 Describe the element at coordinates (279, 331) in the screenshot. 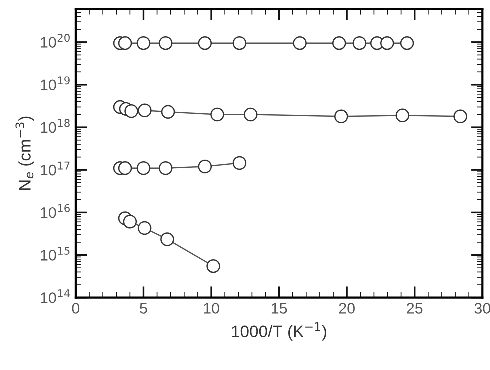

I see `x-axis-title: 1000/T (K$^{−1}$)` at that location.